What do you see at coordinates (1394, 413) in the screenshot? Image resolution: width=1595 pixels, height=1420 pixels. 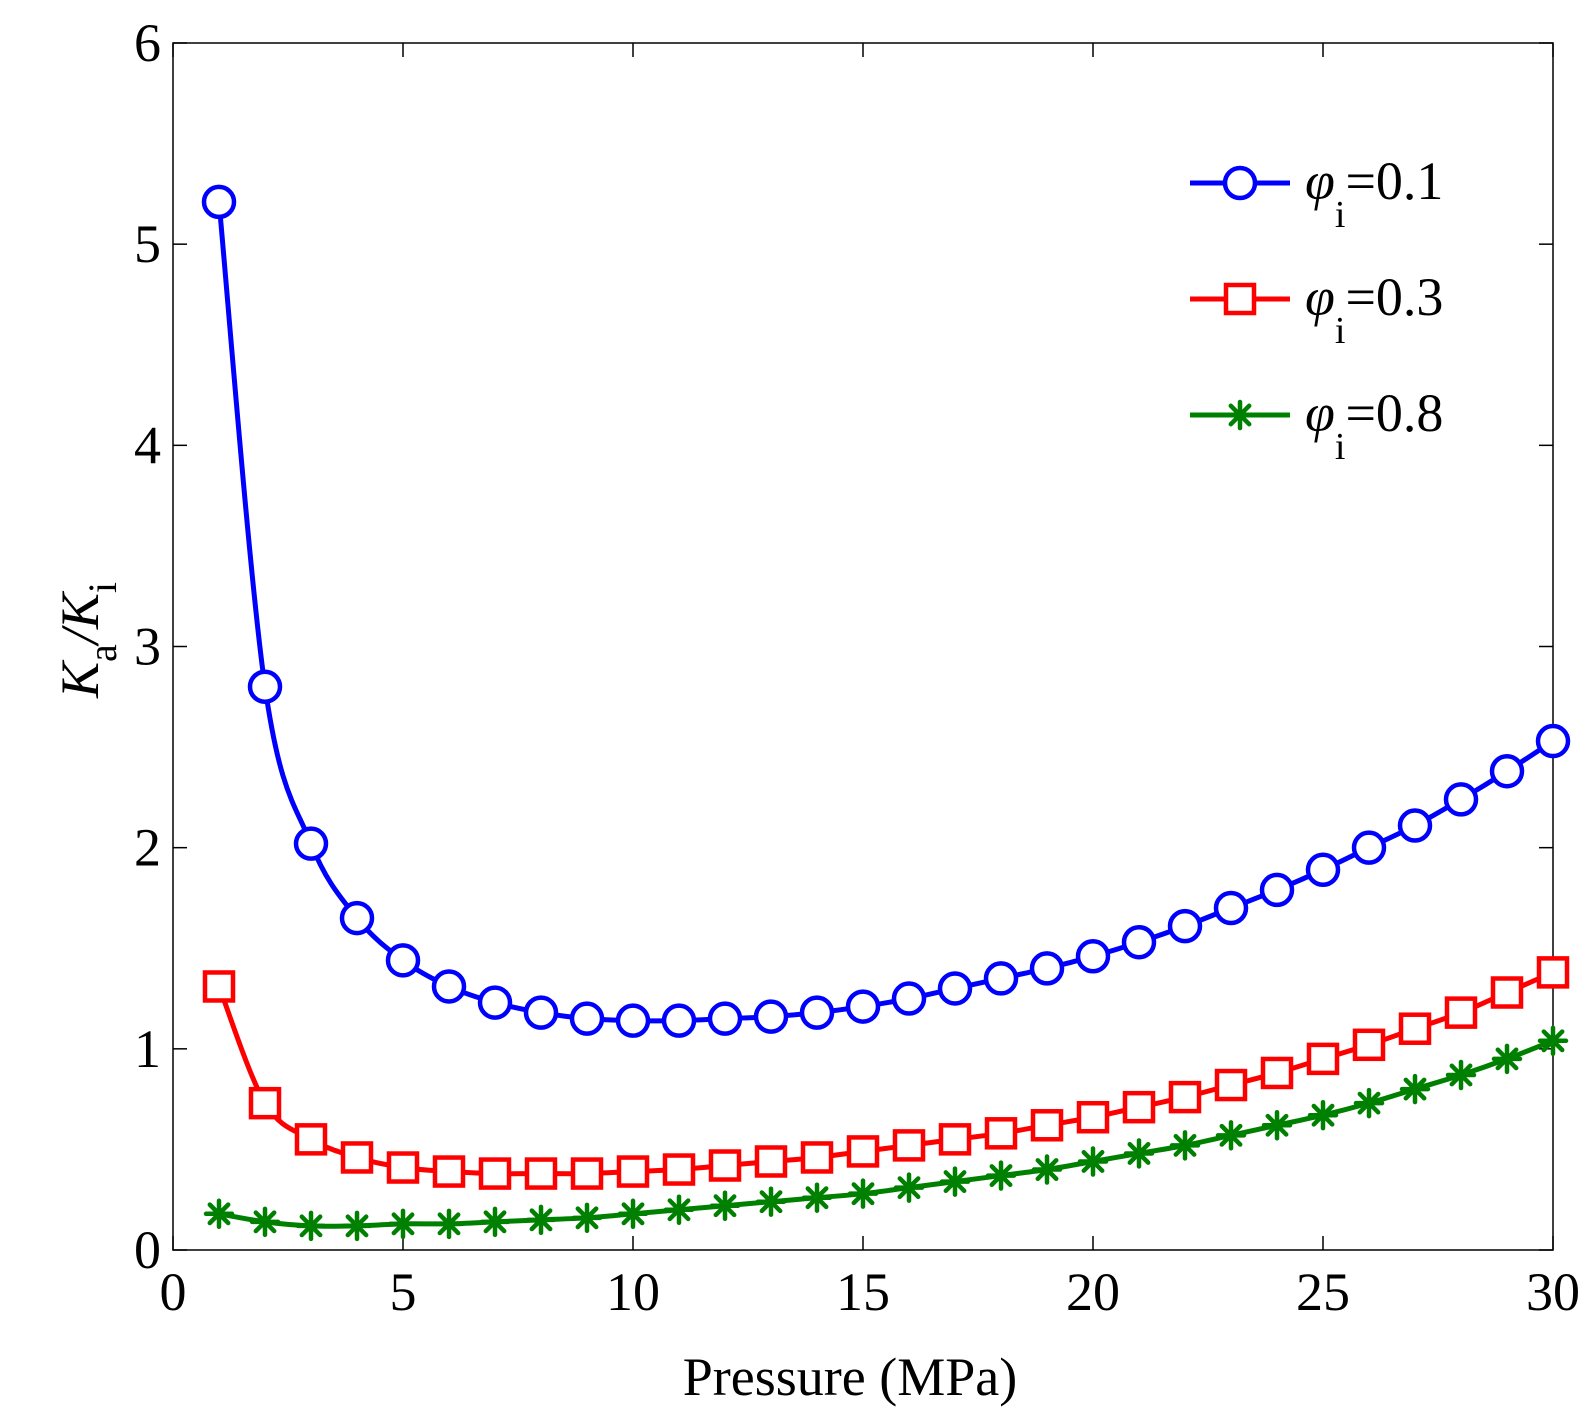 I see `legend-value: =0.8` at bounding box center [1394, 413].